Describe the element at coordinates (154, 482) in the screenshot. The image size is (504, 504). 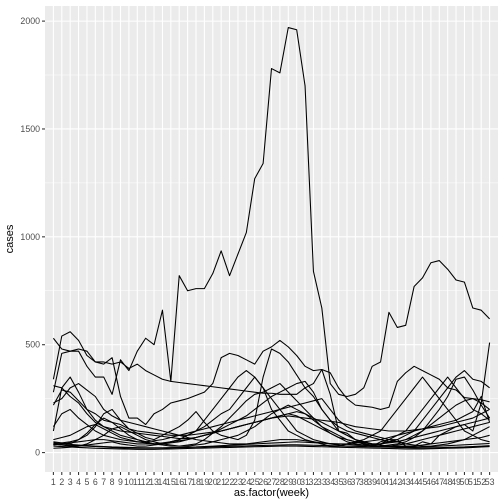
I see `x-tick-label: 13` at that location.